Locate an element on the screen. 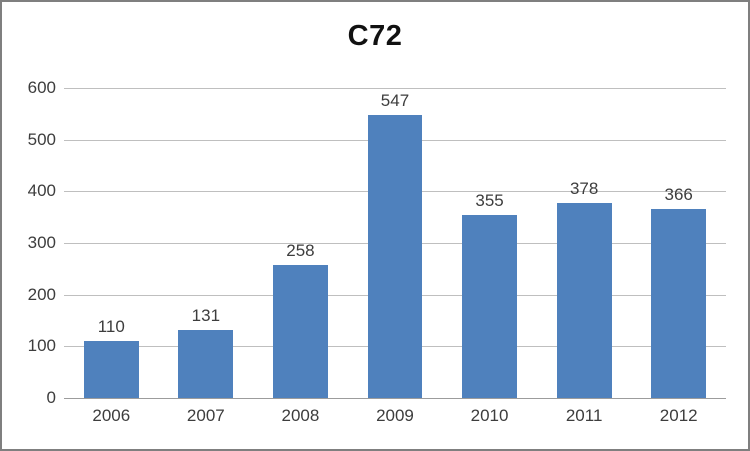 Image resolution: width=750 pixels, height=451 pixels. x-tick-label-2010: 2010 is located at coordinates (489, 415).